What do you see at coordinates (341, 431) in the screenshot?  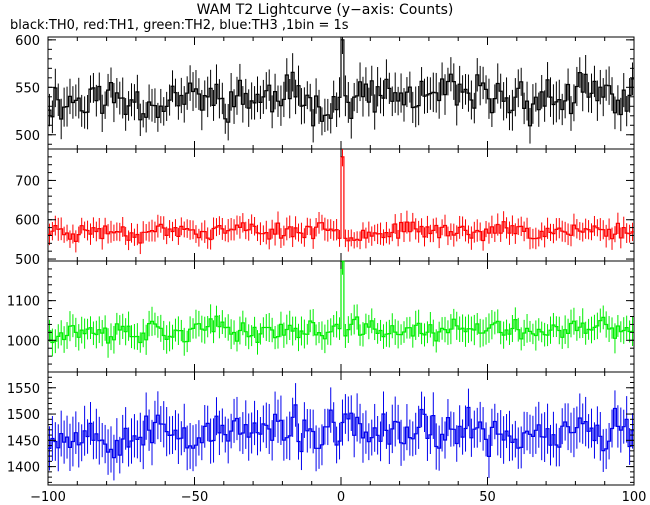 I see `lightcurve-TH3` at bounding box center [341, 431].